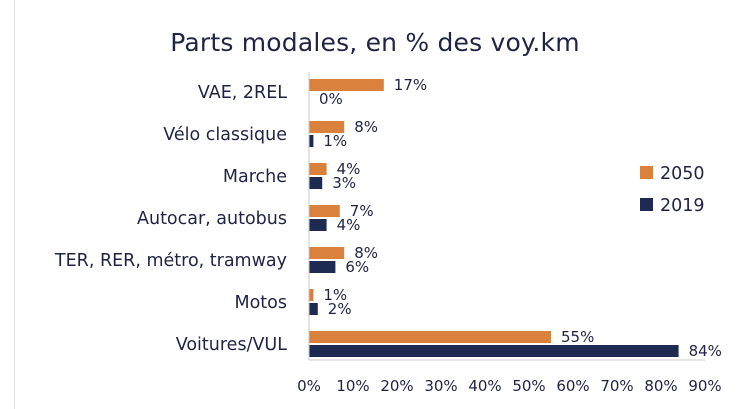 This screenshot has height=409, width=750. What do you see at coordinates (352, 386) in the screenshot?
I see `x-tick-label: 10%` at bounding box center [352, 386].